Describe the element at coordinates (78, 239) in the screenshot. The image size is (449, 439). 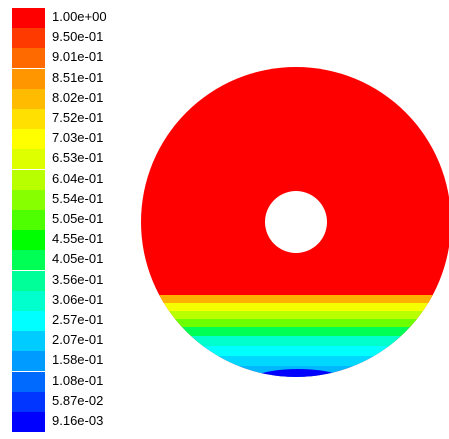
I see `legend-label: 4.55e-01` at that location.